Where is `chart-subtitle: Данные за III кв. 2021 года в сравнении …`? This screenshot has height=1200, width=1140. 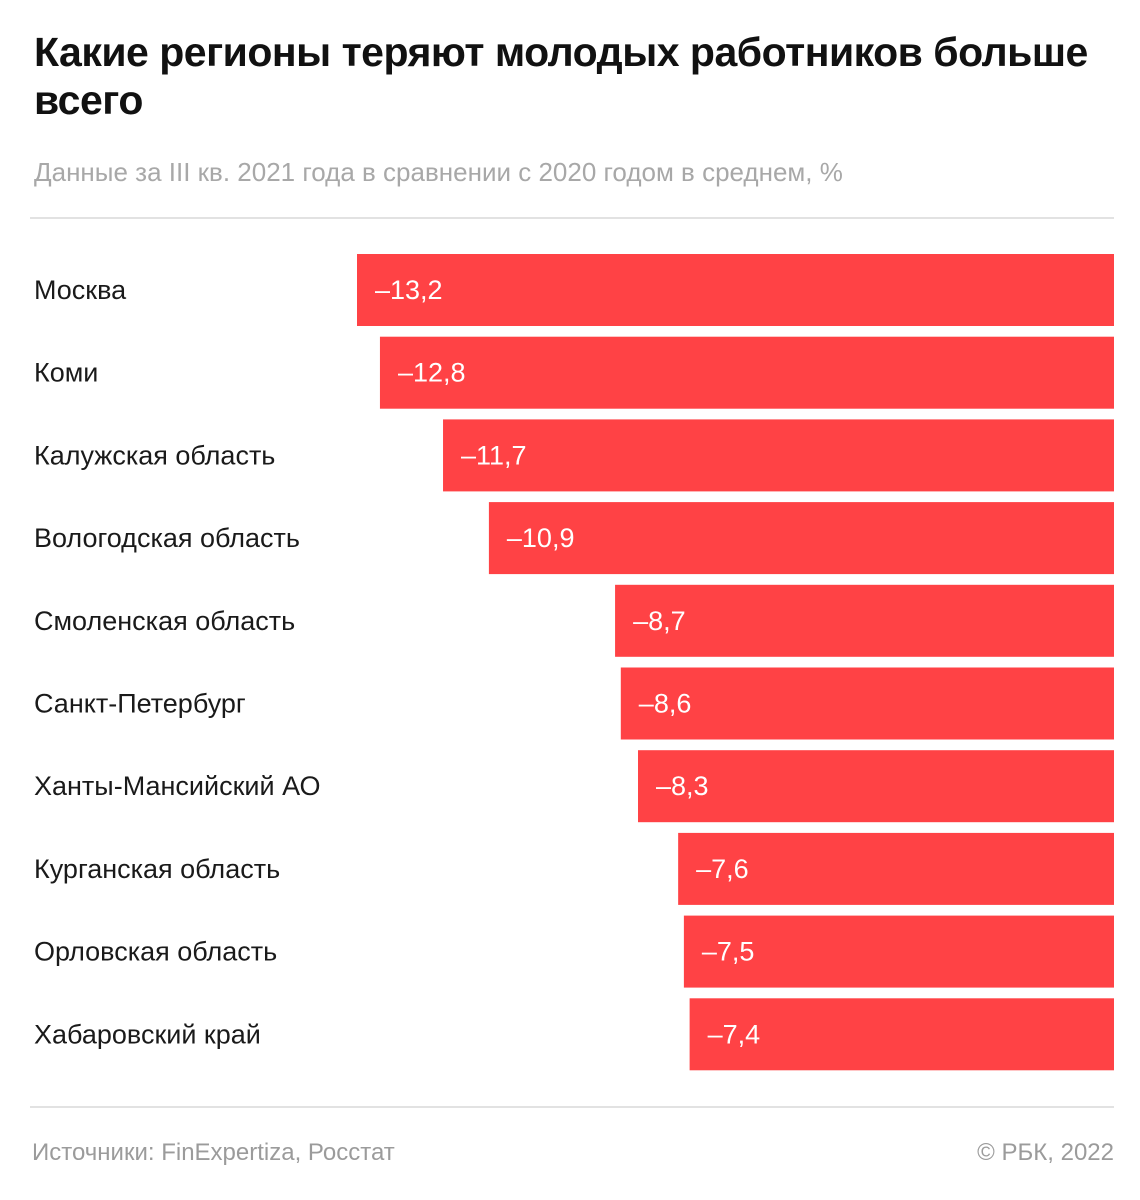 chart-subtitle: Данные за III кв. 2021 года в сравнении … is located at coordinates (438, 172).